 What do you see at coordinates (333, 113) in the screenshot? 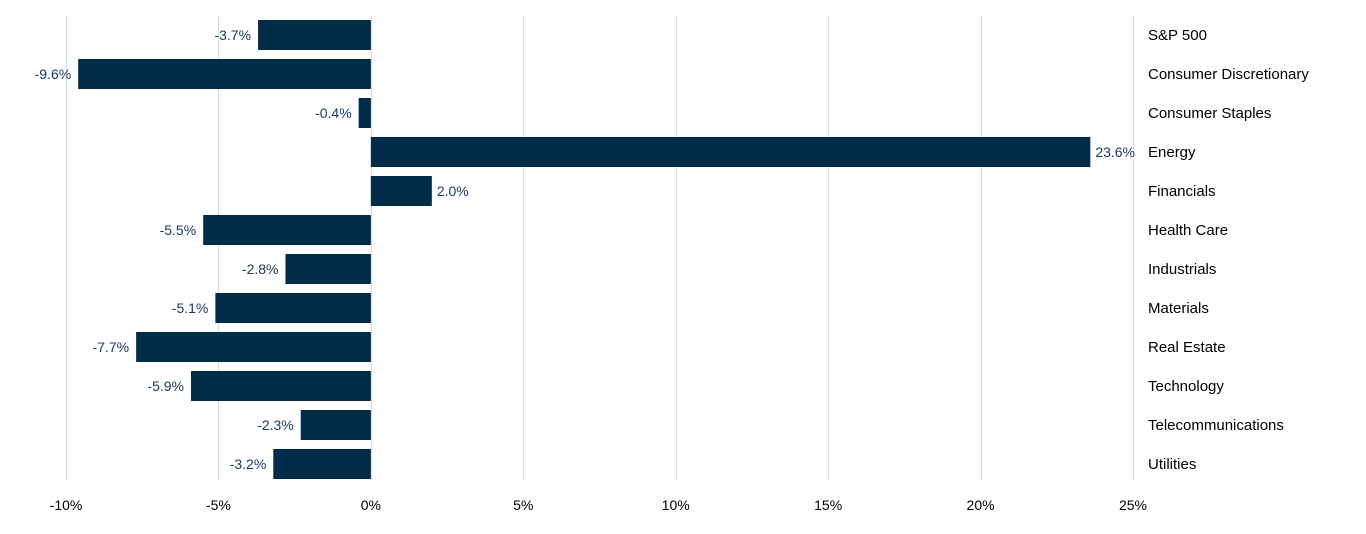
I see `data-label: -0.4%` at bounding box center [333, 113].